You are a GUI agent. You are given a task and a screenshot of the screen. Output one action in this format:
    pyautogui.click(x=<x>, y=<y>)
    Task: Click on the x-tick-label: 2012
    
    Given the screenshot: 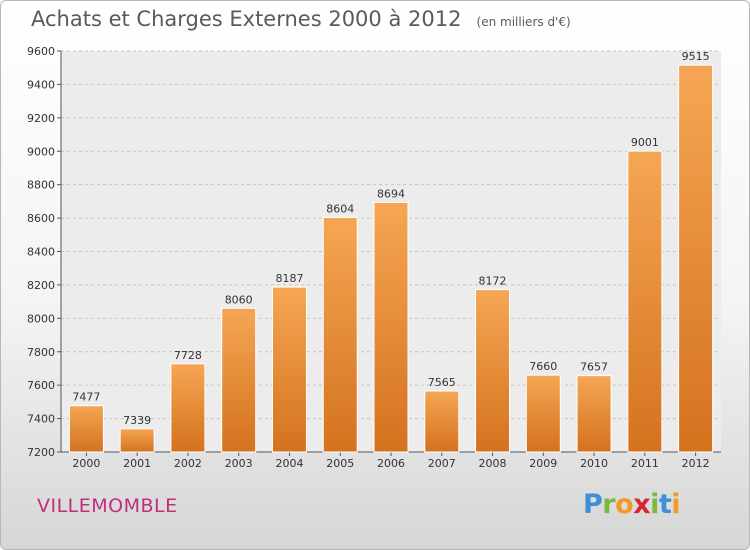 What is the action you would take?
    pyautogui.click(x=696, y=463)
    